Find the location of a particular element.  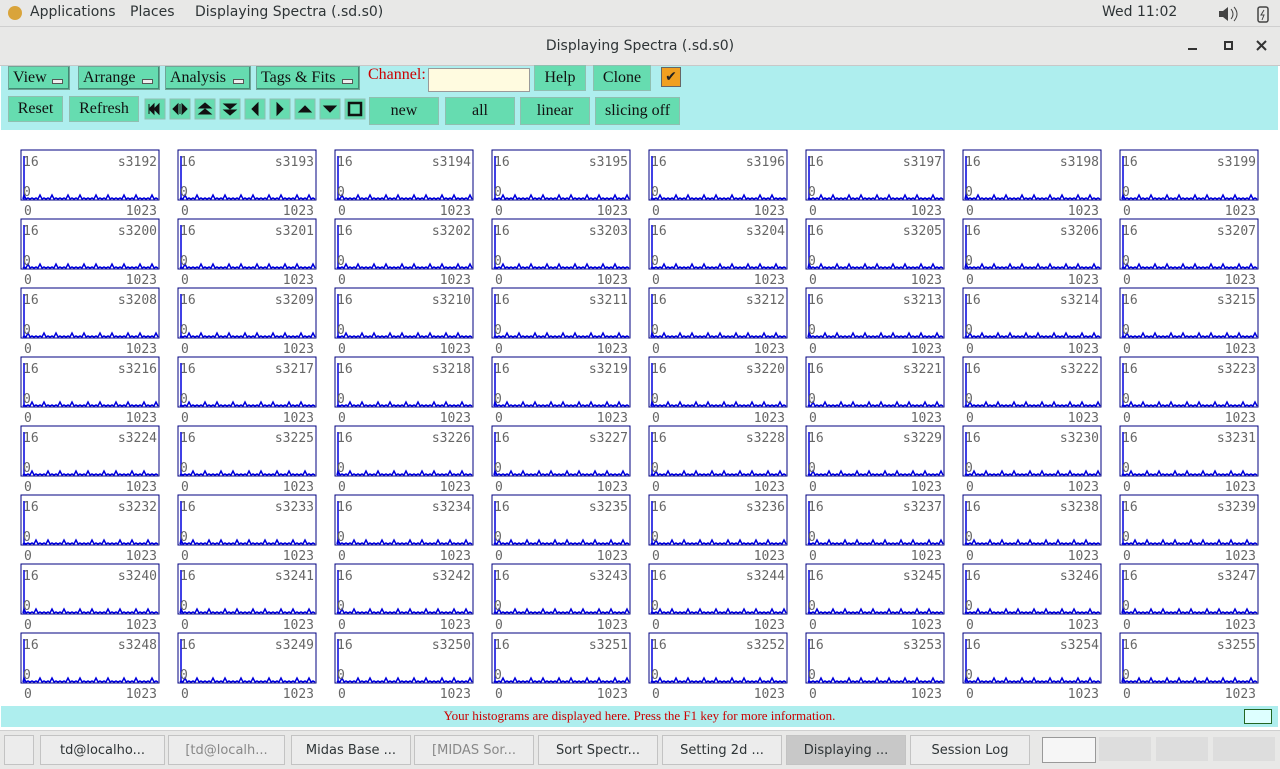

clock: Wed 11:02 is located at coordinates (1140, 12).